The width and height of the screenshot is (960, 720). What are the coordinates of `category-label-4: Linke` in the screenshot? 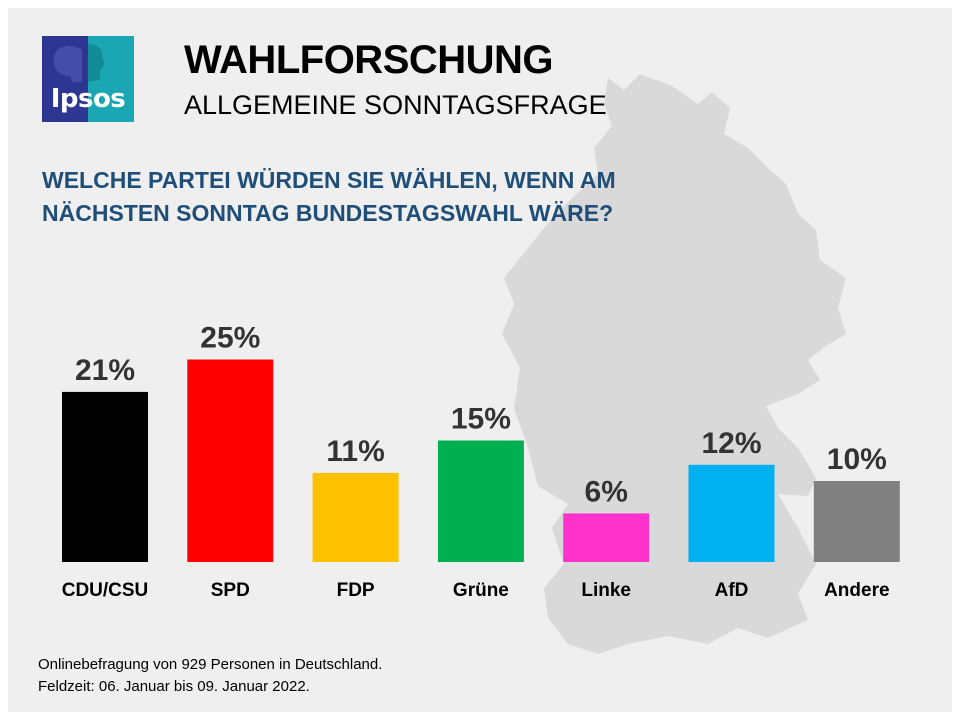 It's located at (606, 590).